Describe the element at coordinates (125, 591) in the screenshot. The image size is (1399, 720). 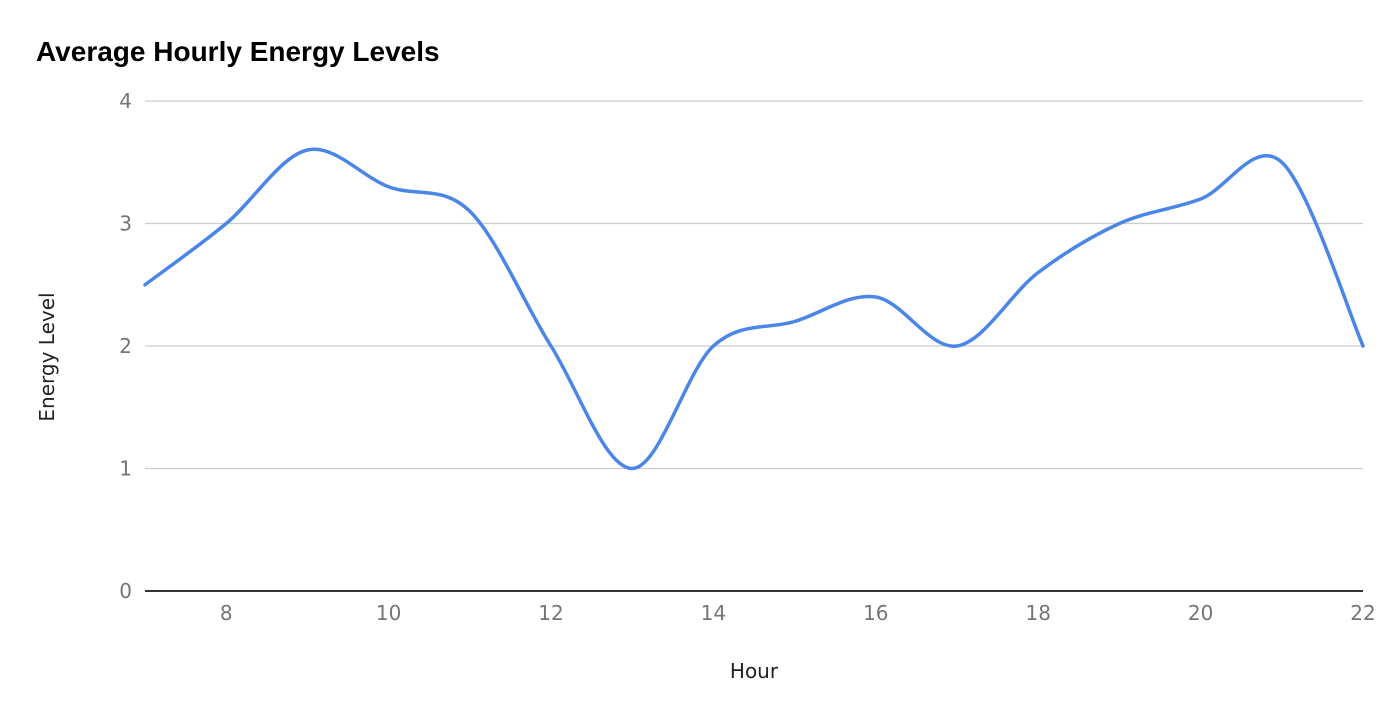
I see `y-tick-label-0: 0` at that location.